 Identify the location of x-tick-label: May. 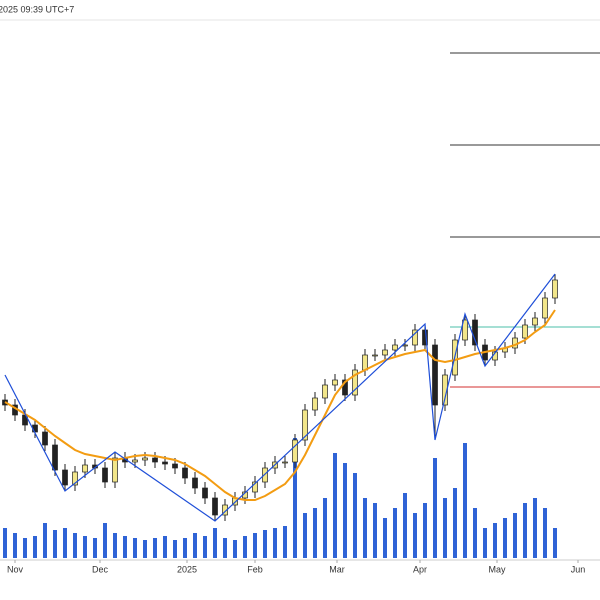
(497, 569).